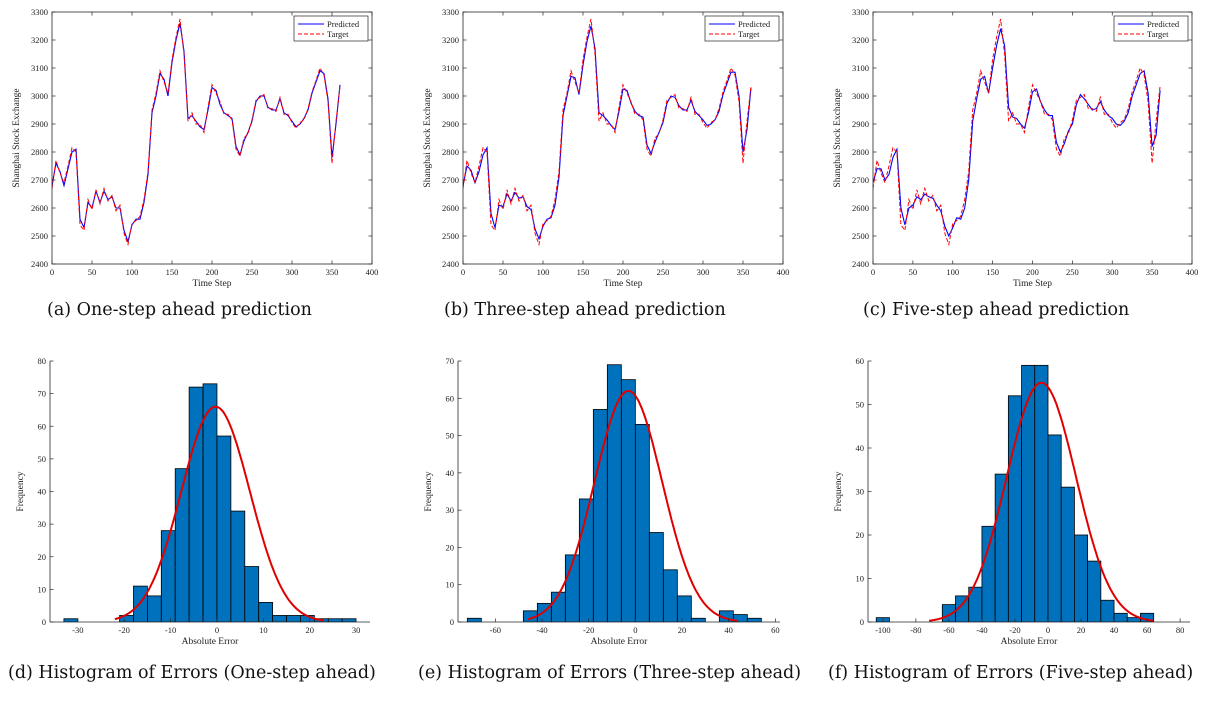 The image size is (1207, 713). What do you see at coordinates (1147, 630) in the screenshot?
I see `x-tick-label: 60` at bounding box center [1147, 630].